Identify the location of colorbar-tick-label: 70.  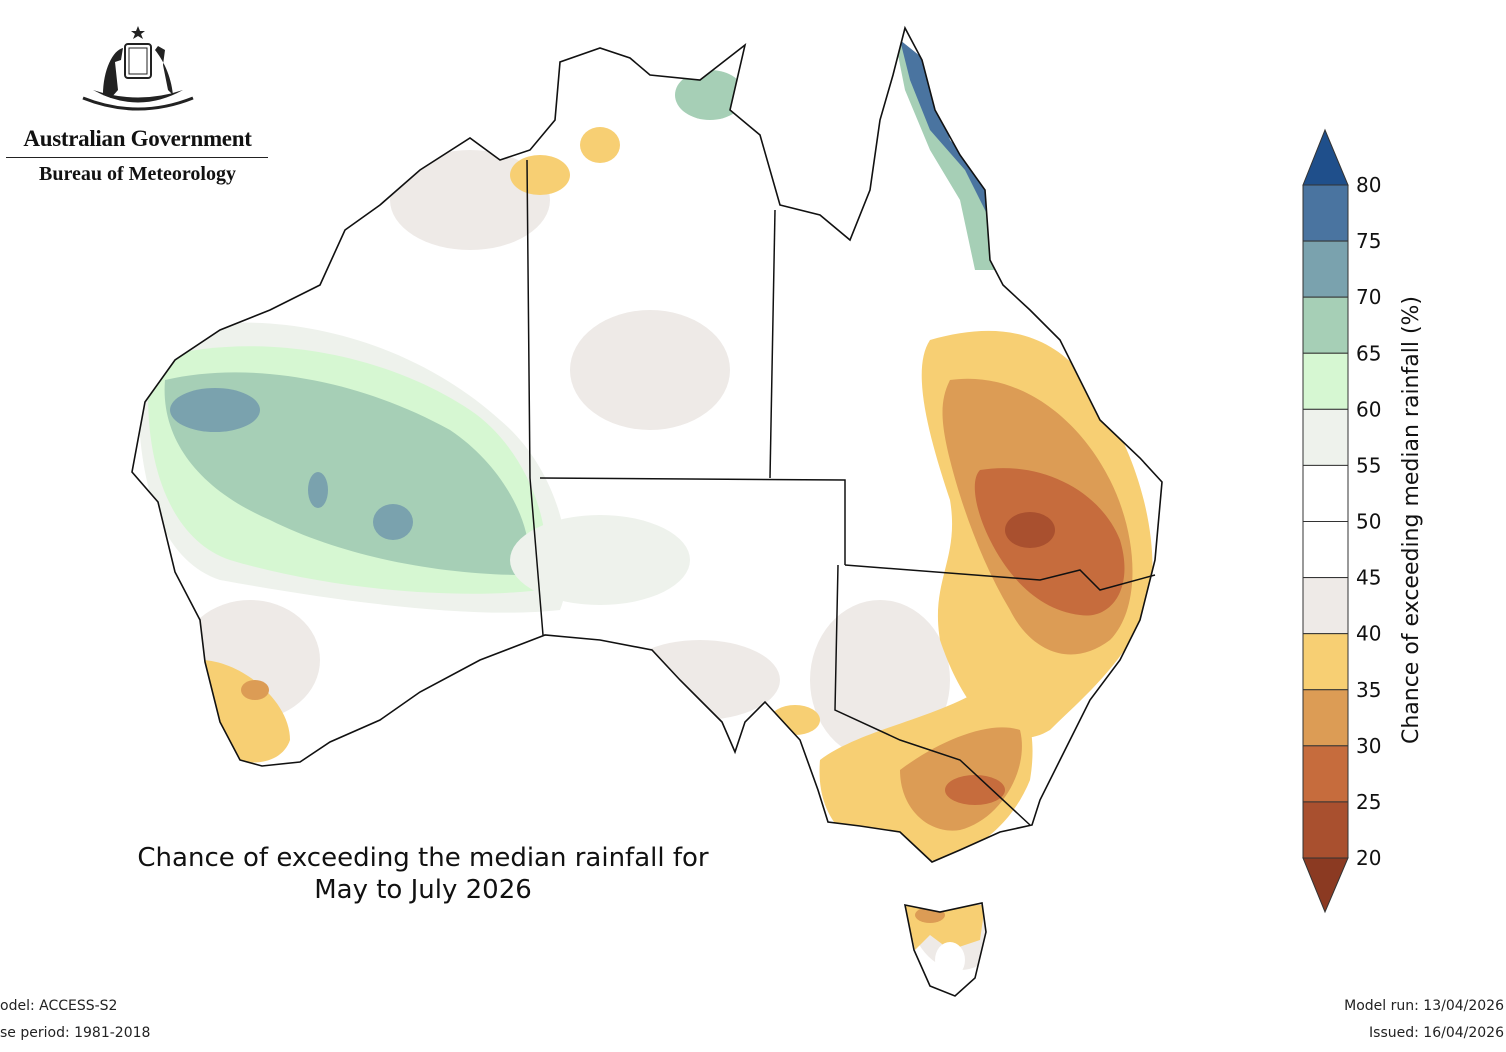
(1368, 297).